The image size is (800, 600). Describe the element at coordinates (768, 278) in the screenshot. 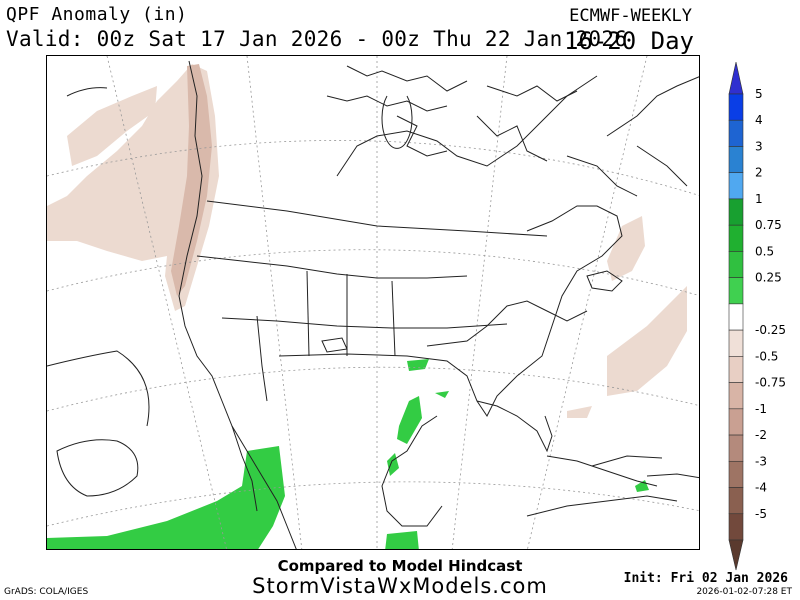

I see `colorbar-label: 0.25` at that location.